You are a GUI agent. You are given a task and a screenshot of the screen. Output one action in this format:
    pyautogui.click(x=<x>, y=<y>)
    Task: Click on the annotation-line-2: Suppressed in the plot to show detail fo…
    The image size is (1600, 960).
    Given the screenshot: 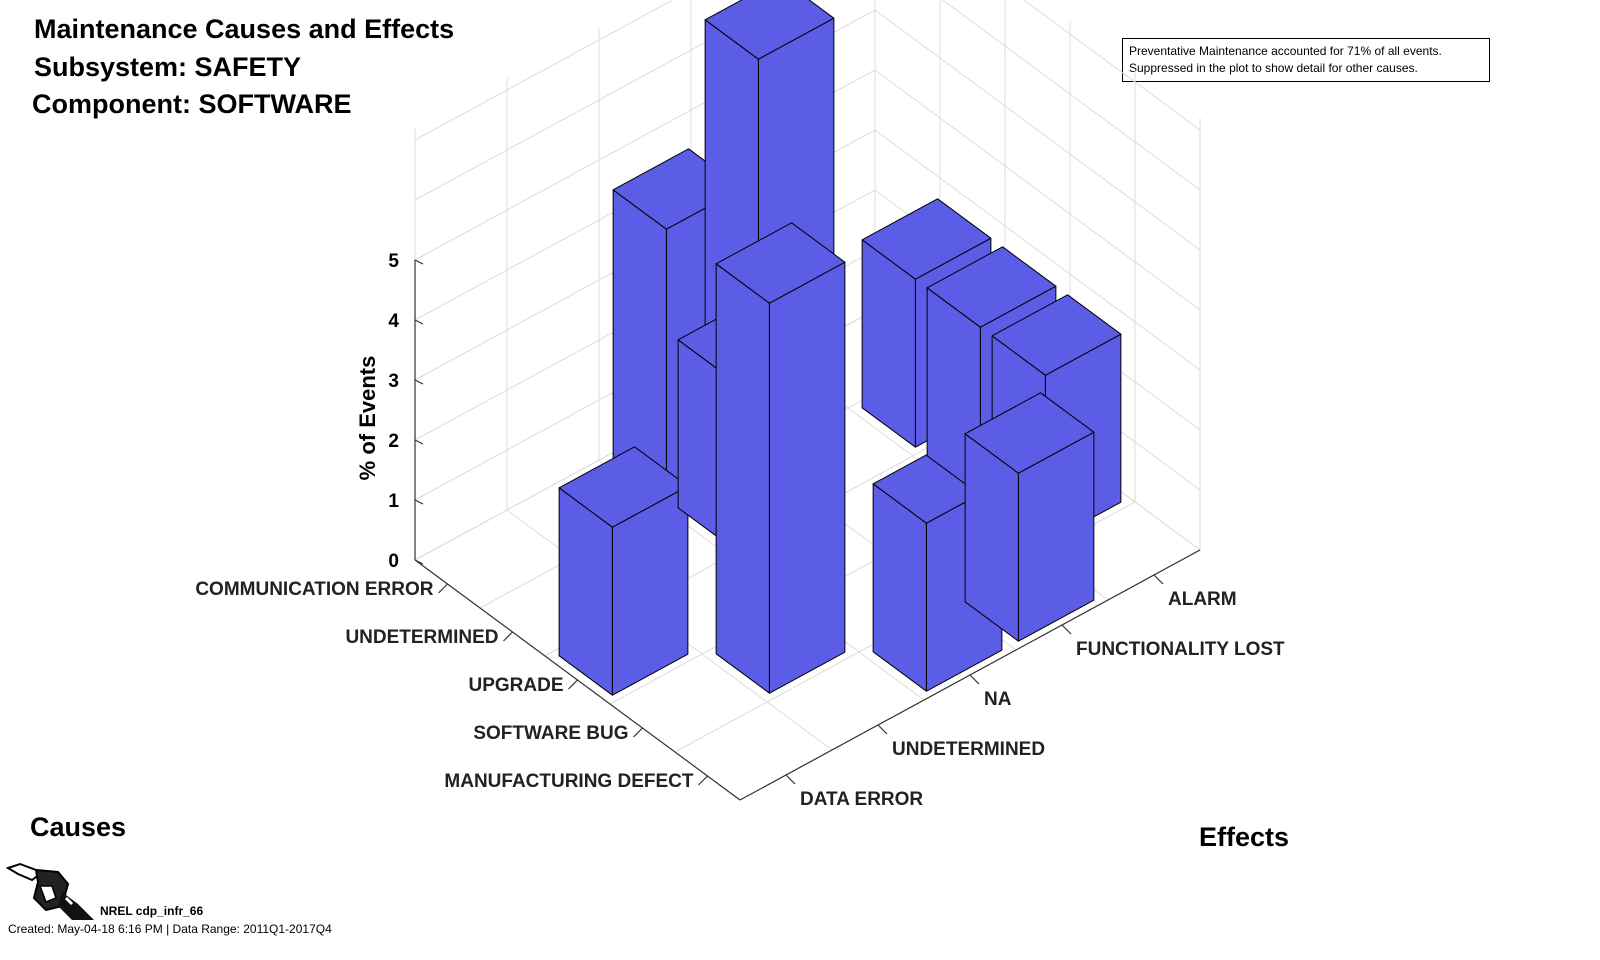 What is the action you would take?
    pyautogui.click(x=1273, y=68)
    